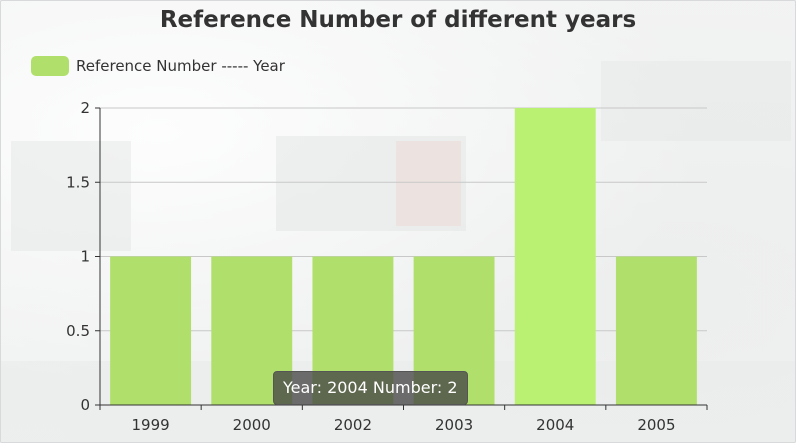 This screenshot has height=443, width=796. What do you see at coordinates (454, 425) in the screenshot?
I see `x-tick-label: 2003` at bounding box center [454, 425].